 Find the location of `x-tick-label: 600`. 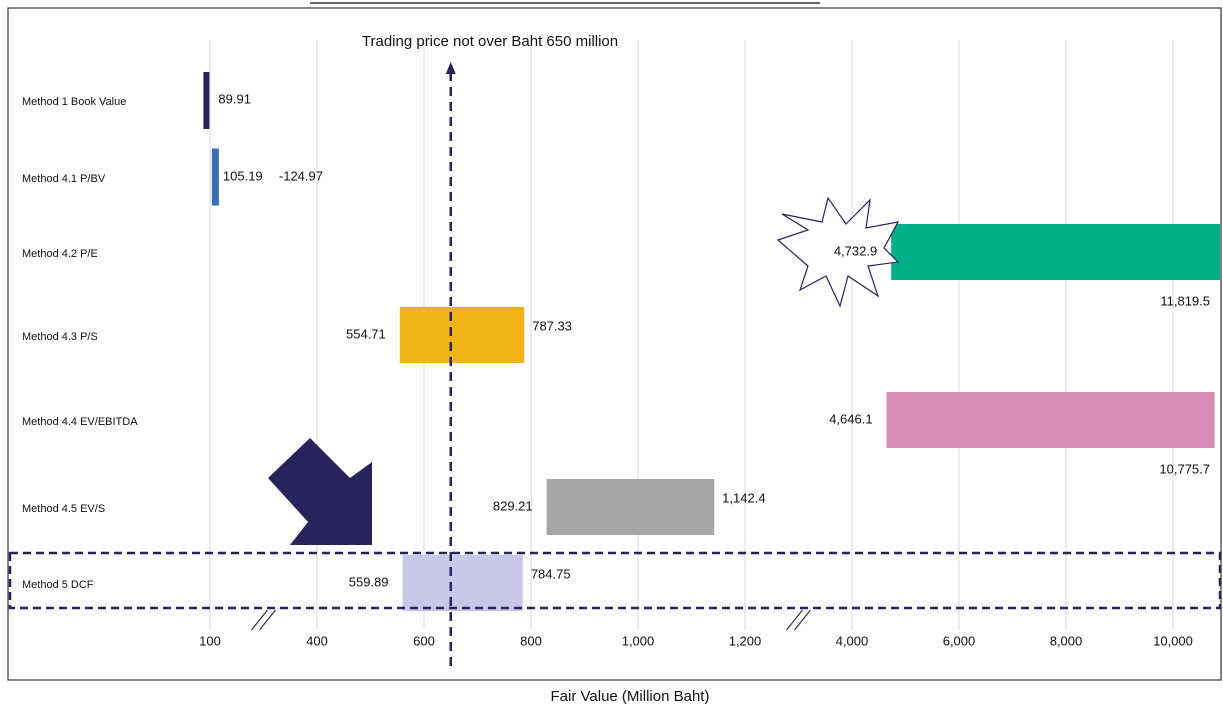

x-tick-label: 600 is located at coordinates (424, 640).